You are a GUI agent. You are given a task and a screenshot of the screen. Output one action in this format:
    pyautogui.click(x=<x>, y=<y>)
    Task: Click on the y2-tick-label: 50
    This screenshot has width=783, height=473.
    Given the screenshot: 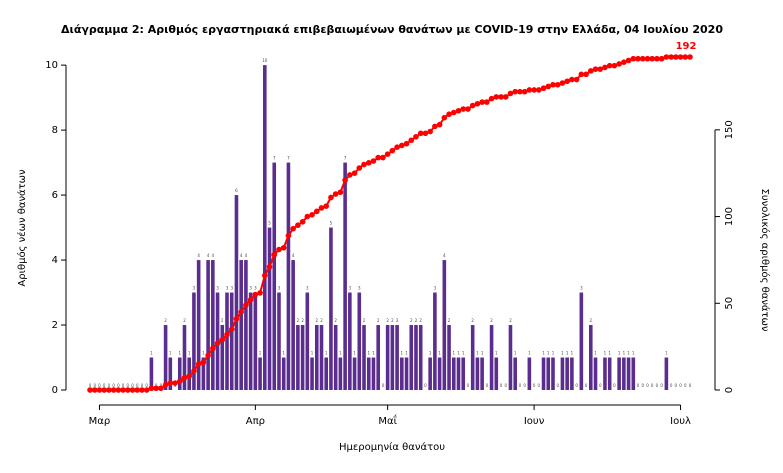 What is the action you would take?
    pyautogui.click(x=729, y=303)
    